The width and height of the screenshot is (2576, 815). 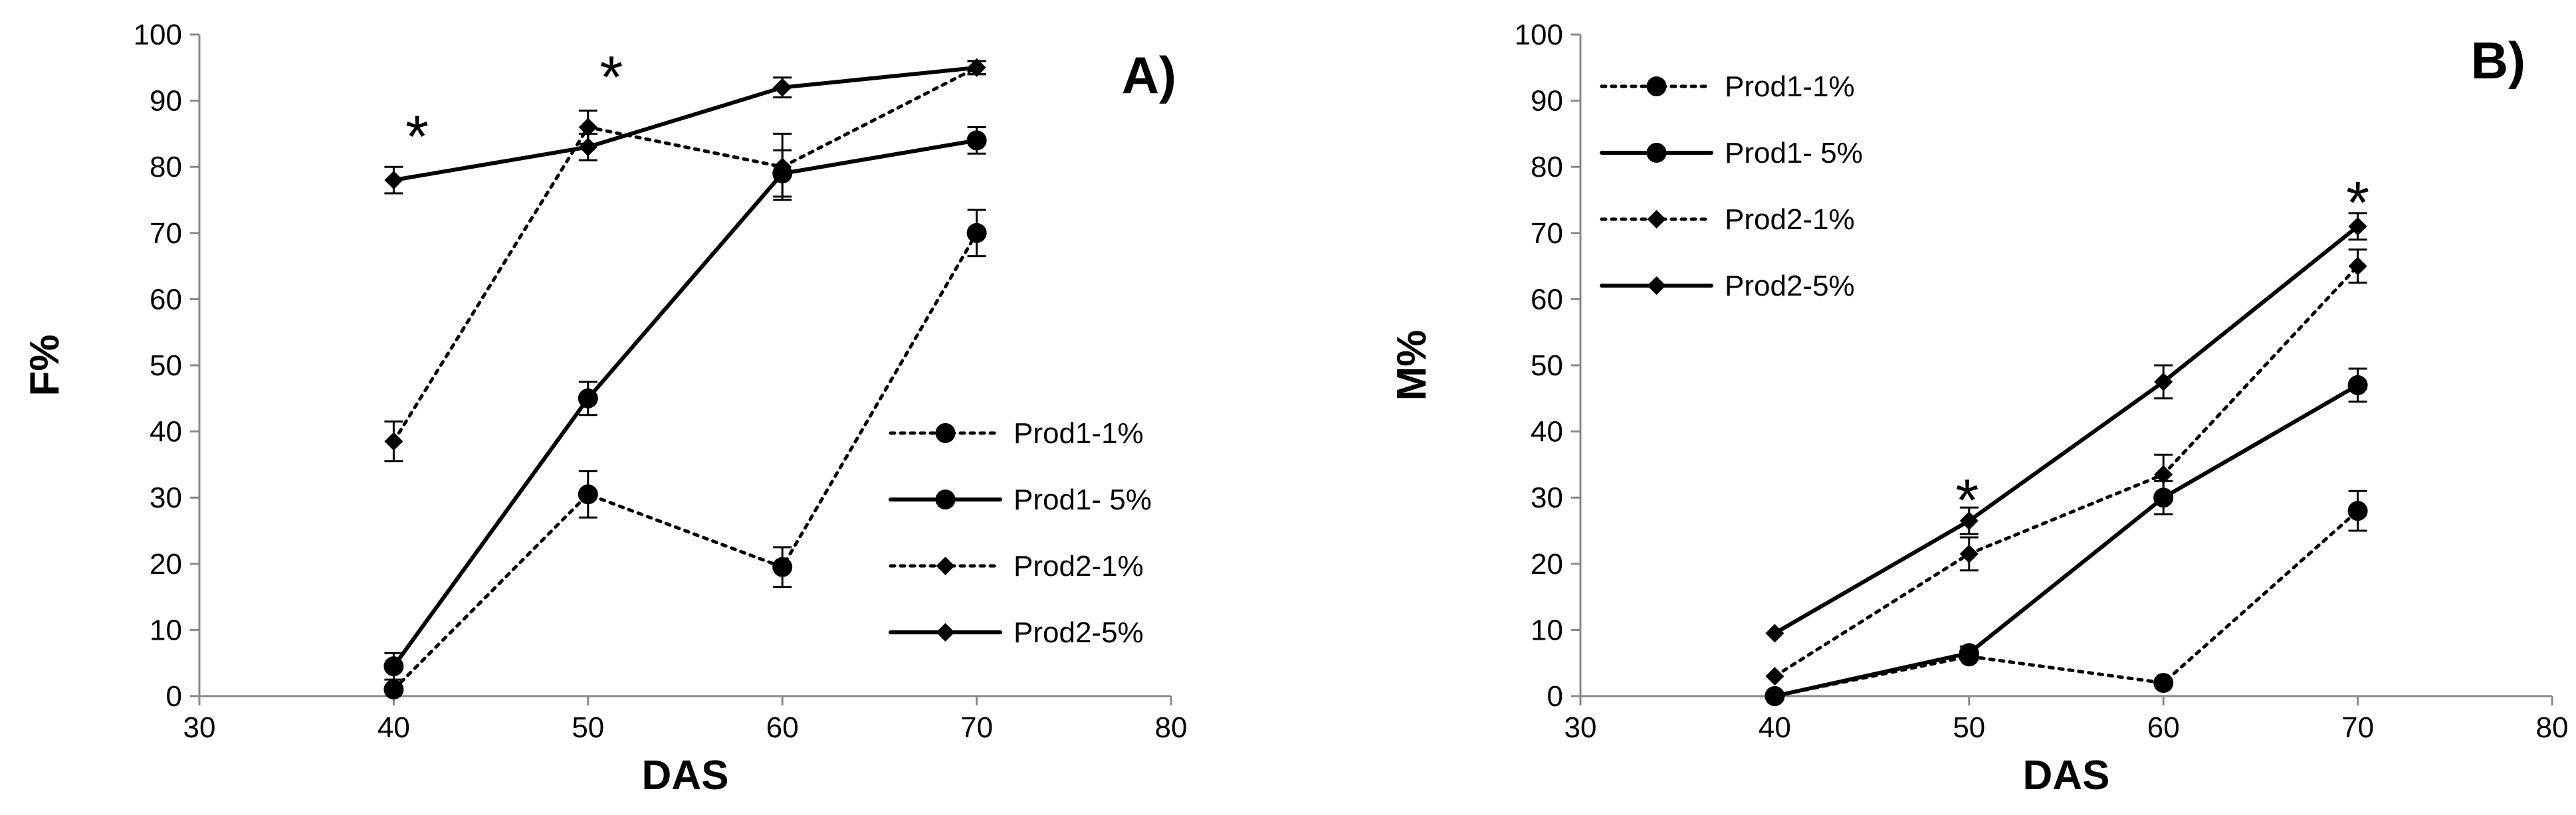 What do you see at coordinates (1079, 632) in the screenshot?
I see `legend-label: Prod2-5%` at bounding box center [1079, 632].